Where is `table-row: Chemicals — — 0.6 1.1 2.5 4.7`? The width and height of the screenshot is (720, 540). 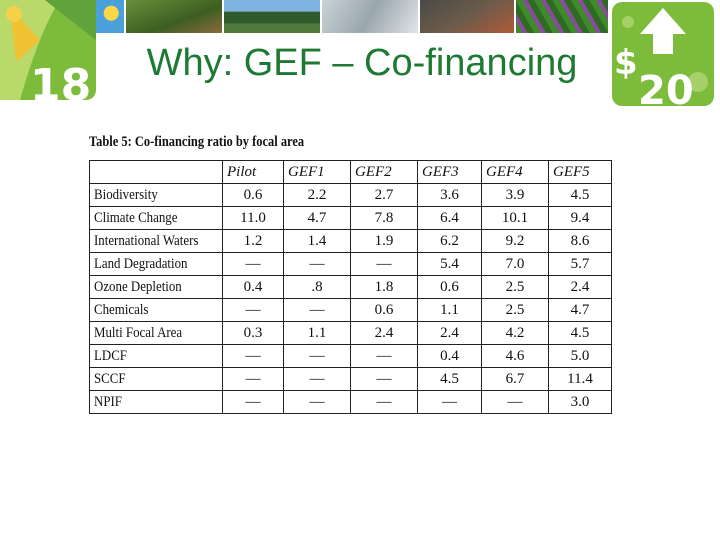
table-row: Chemicals — — 0.6 1.1 2.5 4.7 is located at coordinates (350, 310).